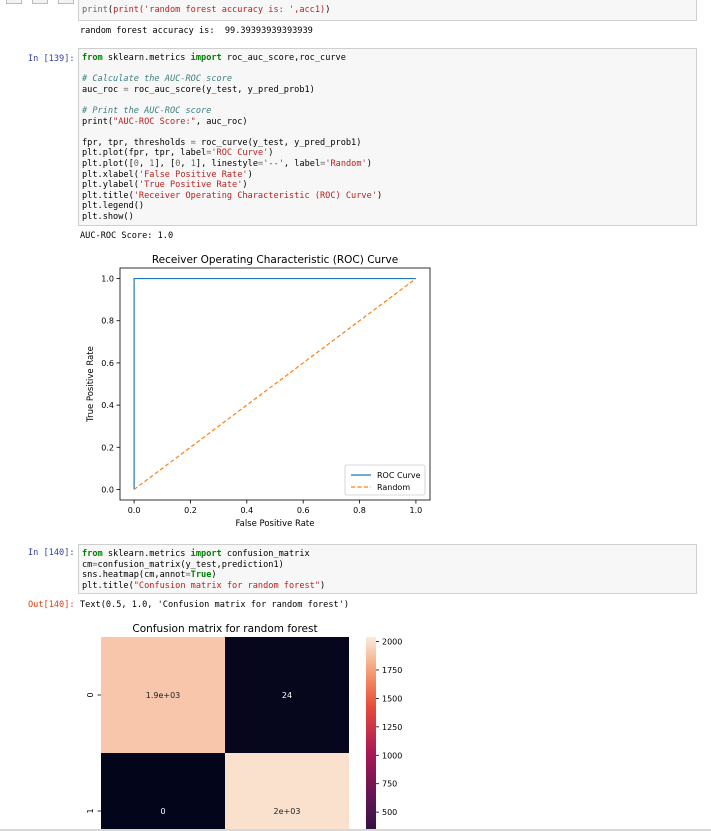  What do you see at coordinates (392, 755) in the screenshot?
I see `colorbar-tick-label: 1000` at bounding box center [392, 755].